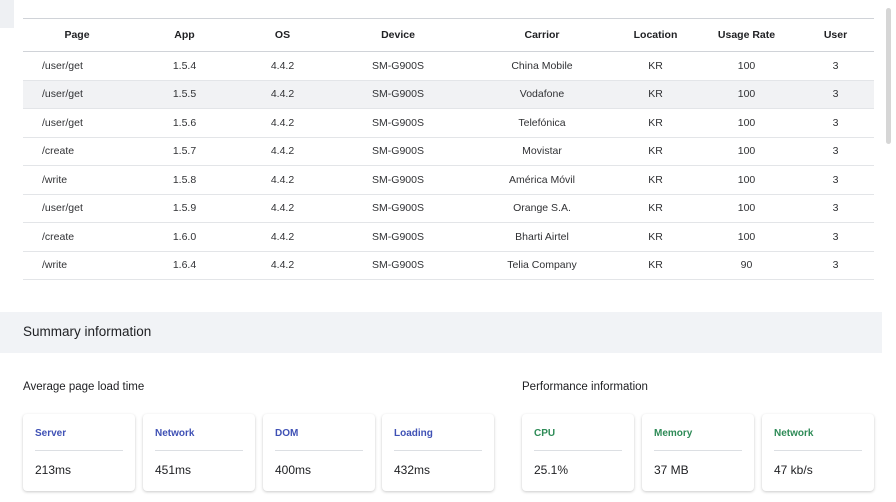 This screenshot has width=896, height=502. I want to click on column-header-os: OS, so click(282, 35).